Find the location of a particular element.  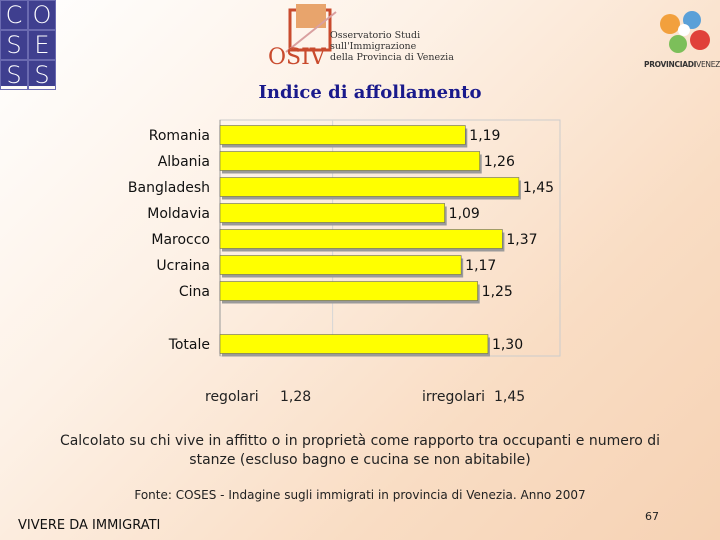

chart-title: Indice di affollamento is located at coordinates (370, 92).